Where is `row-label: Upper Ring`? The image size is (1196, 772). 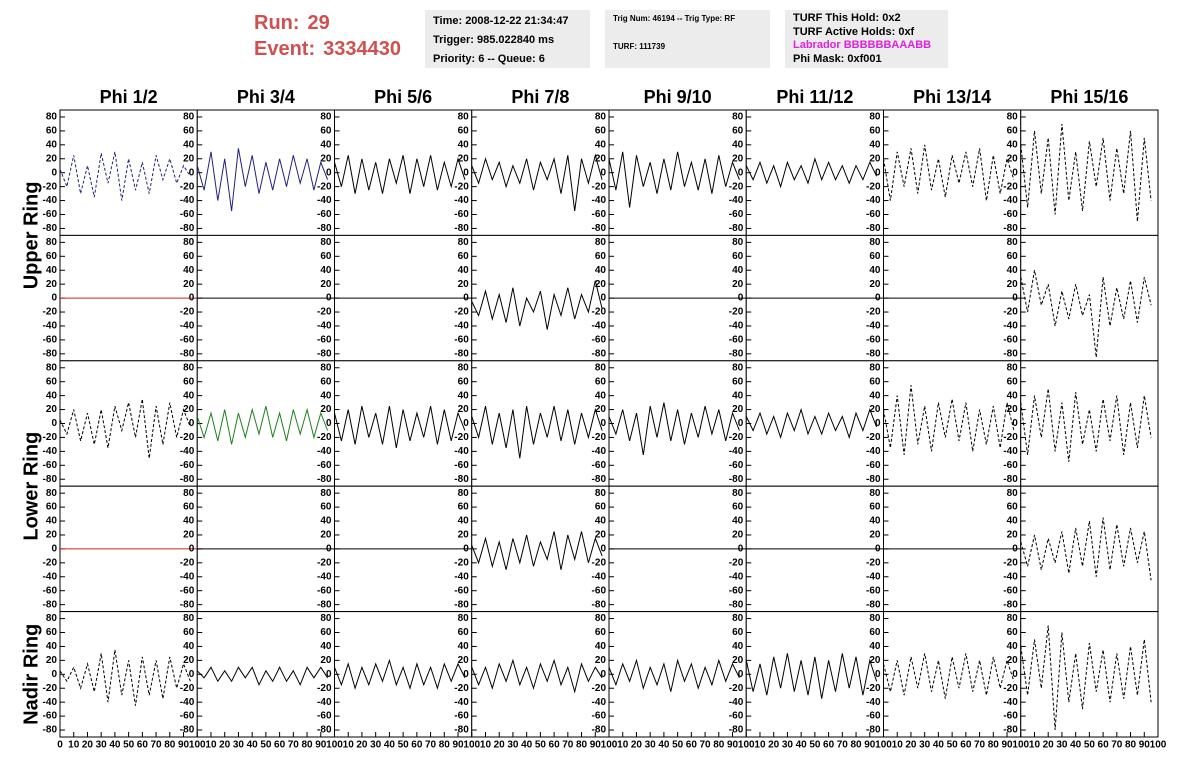 row-label: Upper Ring is located at coordinates (31, 236).